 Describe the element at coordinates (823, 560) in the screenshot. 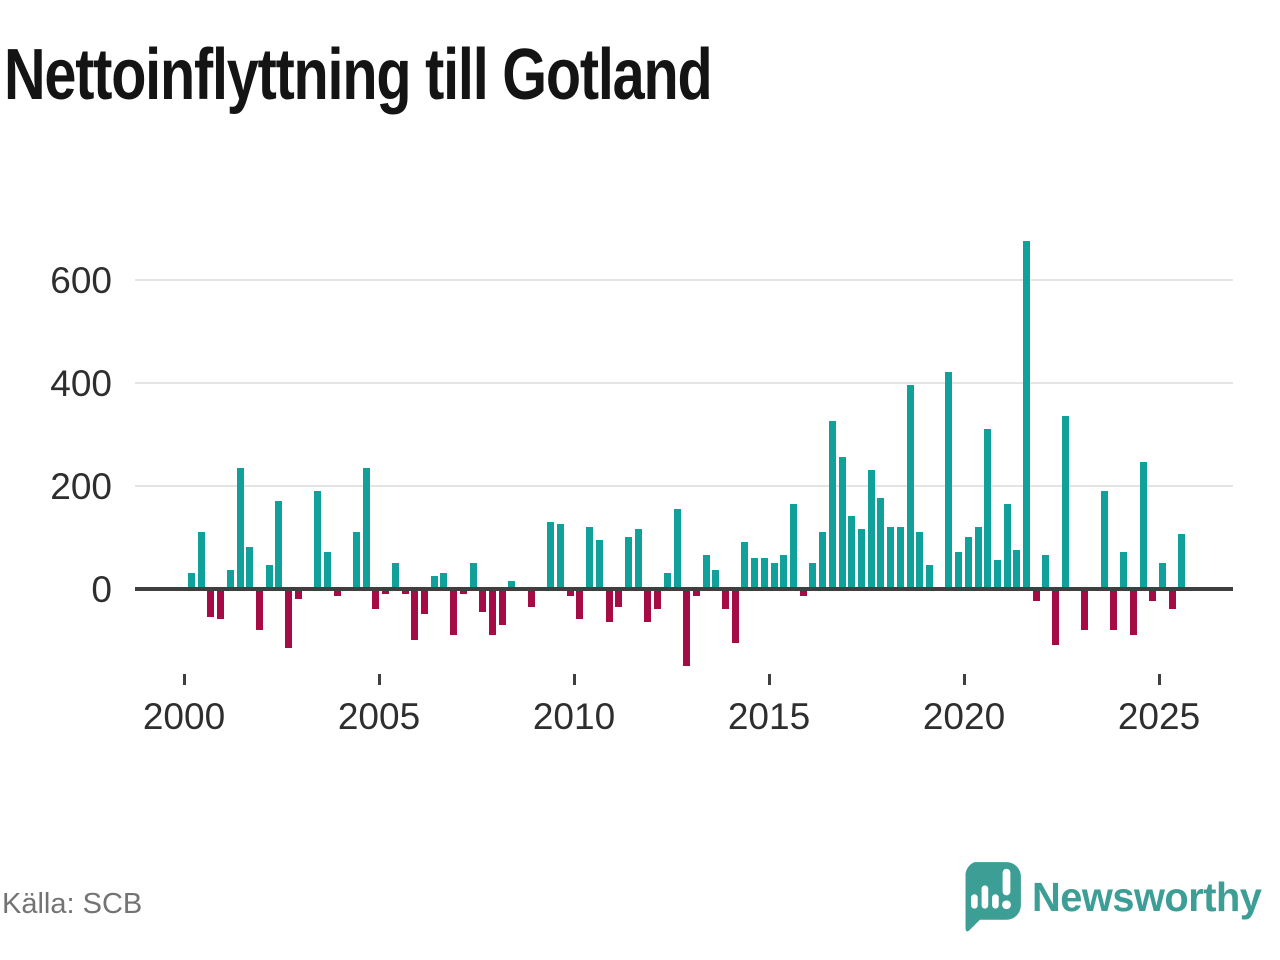

I see `bar-2016Q2` at that location.